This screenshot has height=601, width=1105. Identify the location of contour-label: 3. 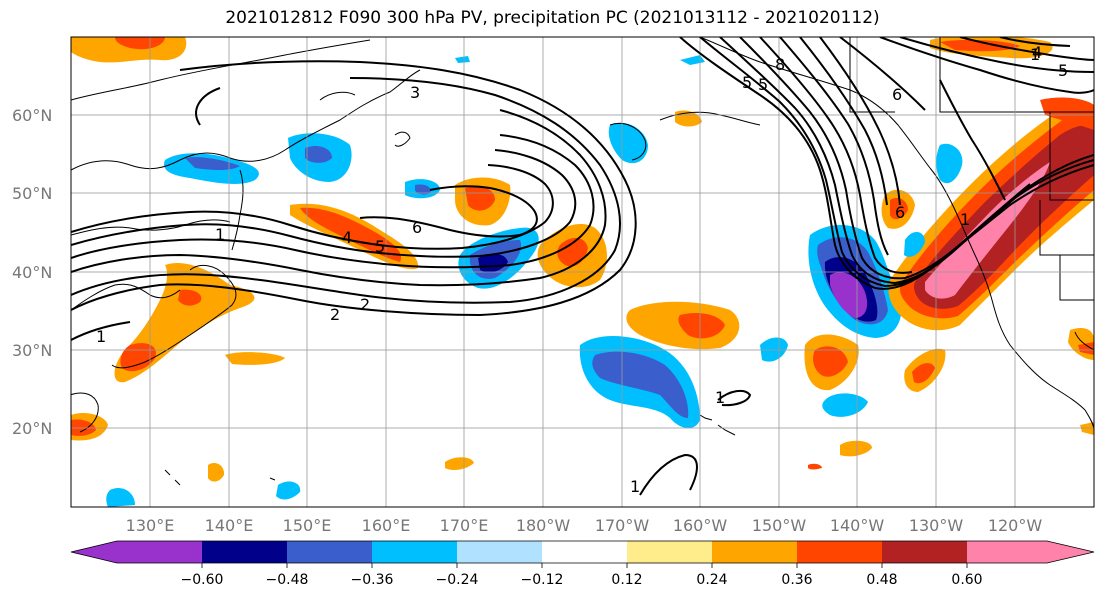
(415, 92).